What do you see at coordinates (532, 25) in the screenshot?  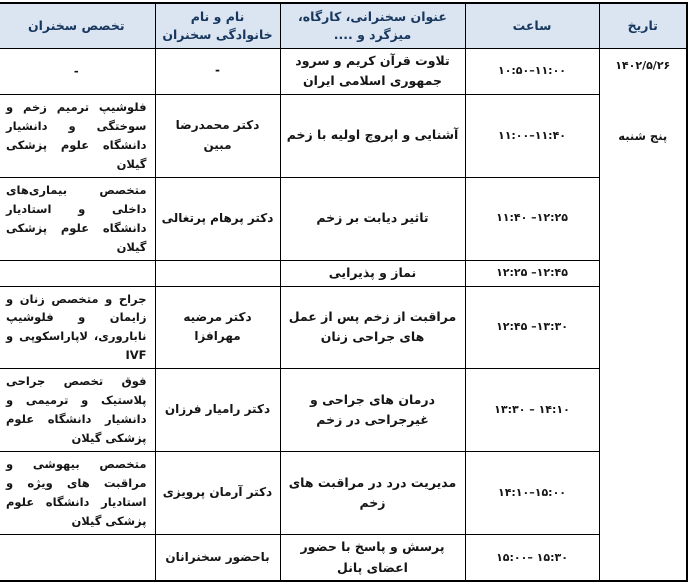 I see `header-time: ساعت` at bounding box center [532, 25].